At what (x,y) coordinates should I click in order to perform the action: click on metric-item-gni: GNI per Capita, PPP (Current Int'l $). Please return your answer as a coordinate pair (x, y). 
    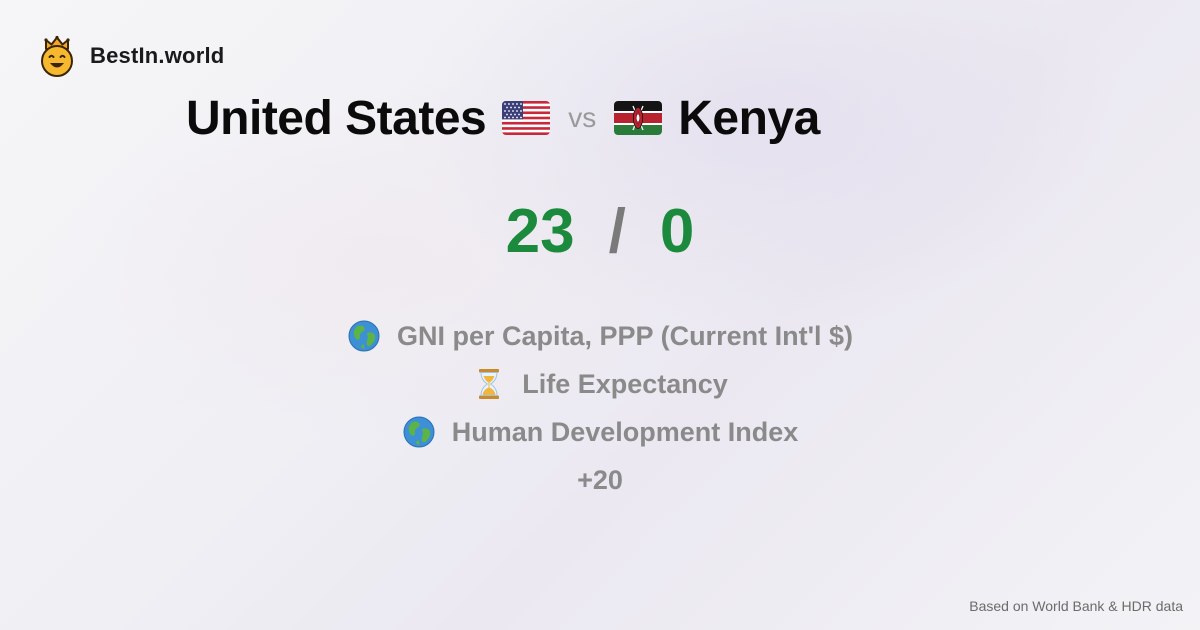
    Looking at the image, I should click on (600, 336).